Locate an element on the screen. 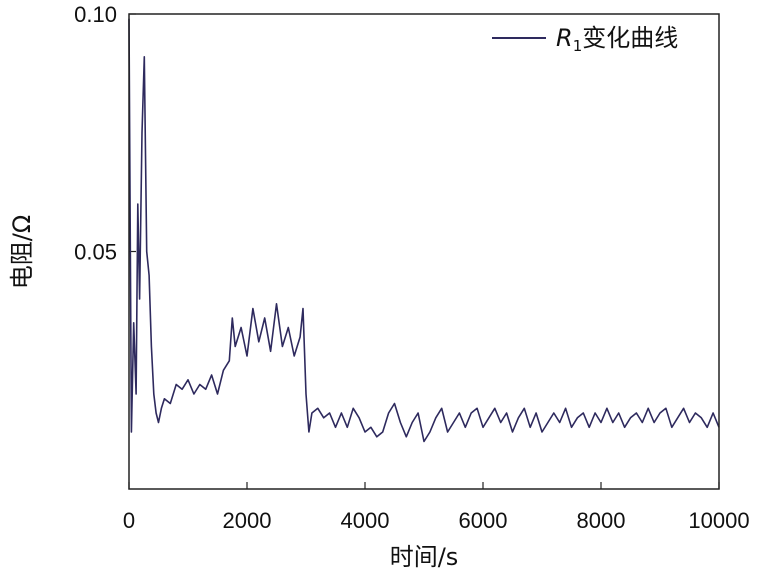 The image size is (768, 576). x-tick-label: 2000 is located at coordinates (247, 520).